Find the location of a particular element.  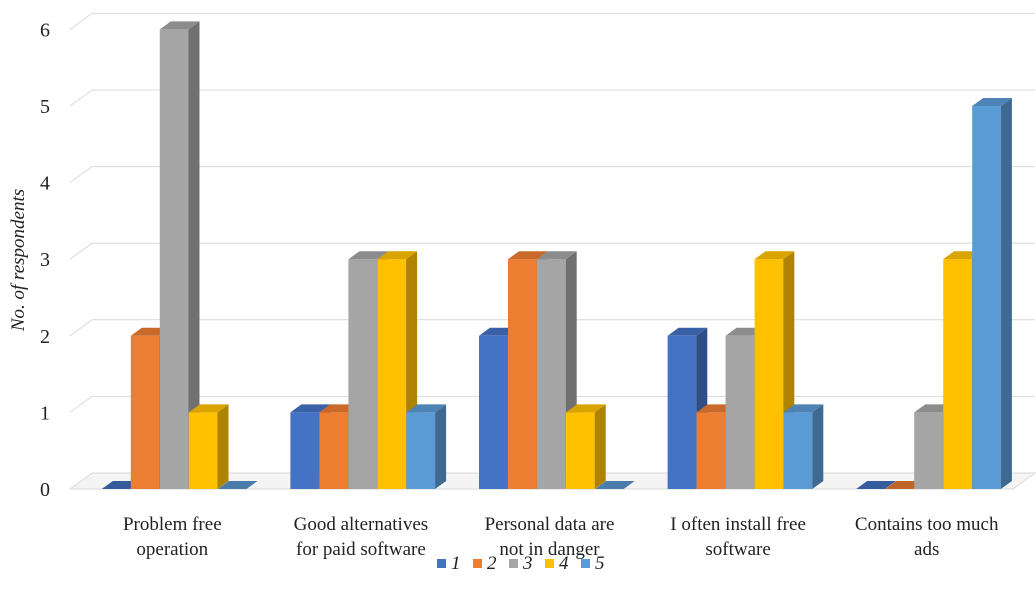

legend-label: 5 is located at coordinates (600, 563).